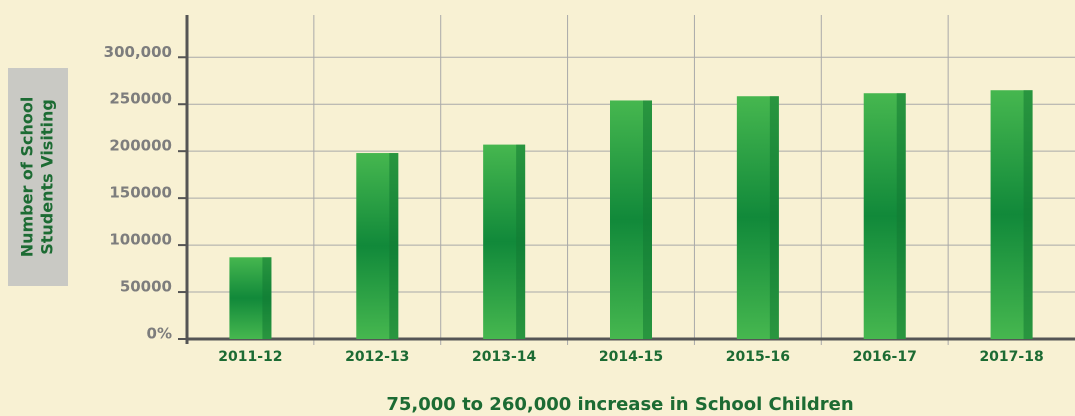 The width and height of the screenshot is (1075, 416). What do you see at coordinates (631, 357) in the screenshot?
I see `x-tick-label: 2014-15` at bounding box center [631, 357].